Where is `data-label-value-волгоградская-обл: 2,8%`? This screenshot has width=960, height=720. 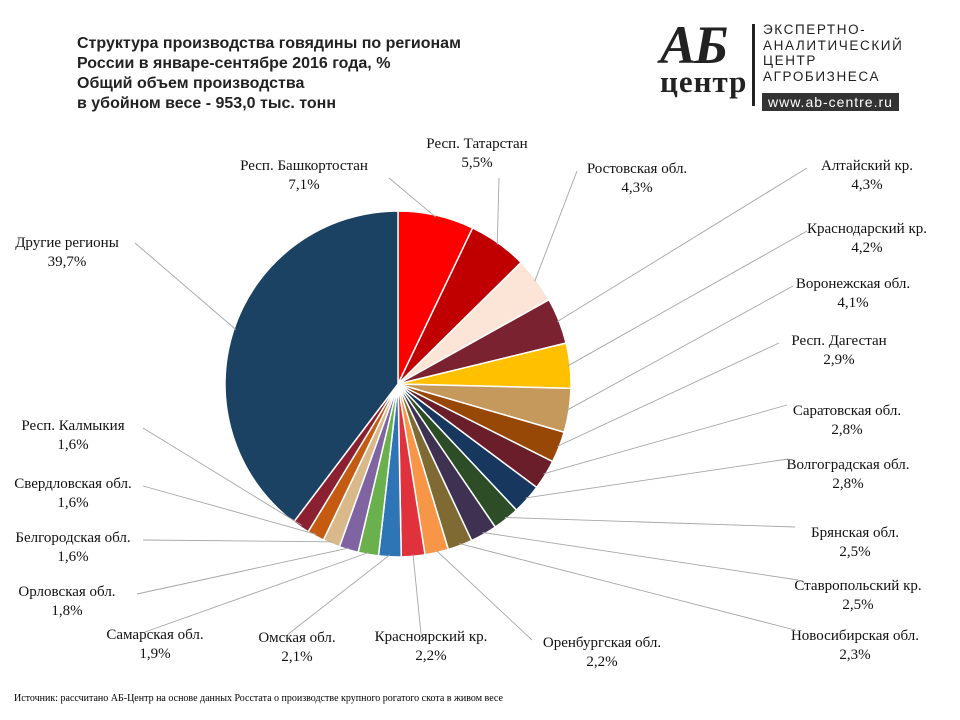
data-label-value-волгоградская-обл: 2,8% is located at coordinates (847, 484).